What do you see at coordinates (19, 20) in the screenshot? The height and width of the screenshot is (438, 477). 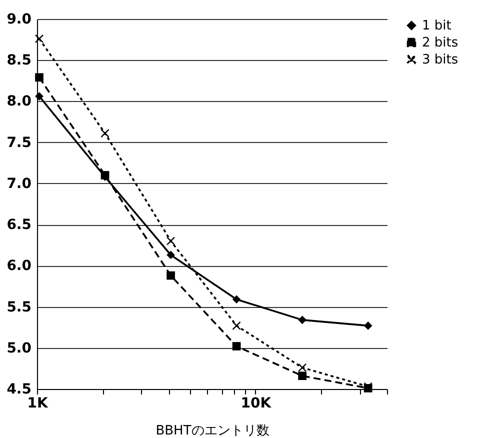 I see `y-tick-label: 9.0` at bounding box center [19, 20].